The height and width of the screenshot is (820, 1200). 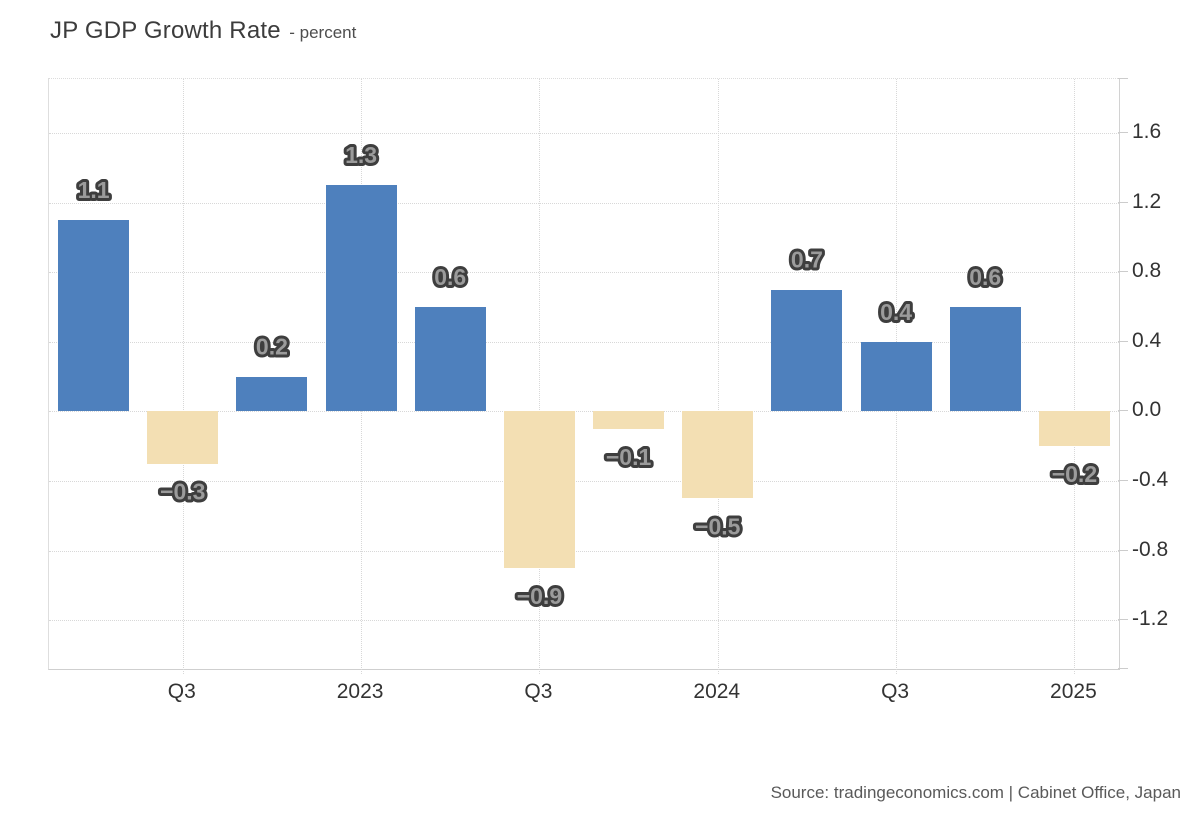 I want to click on chart-title-row: JP GDP Growth Rate - percent, so click(x=203, y=31).